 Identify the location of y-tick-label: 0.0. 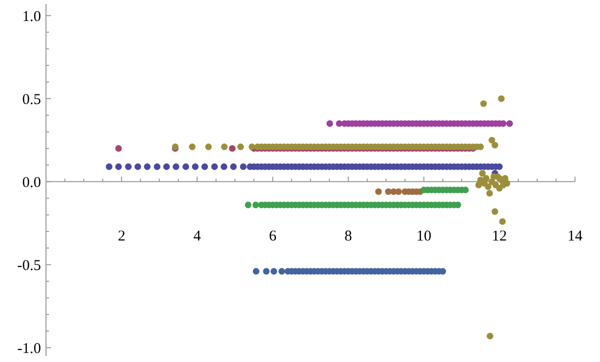
(31, 182).